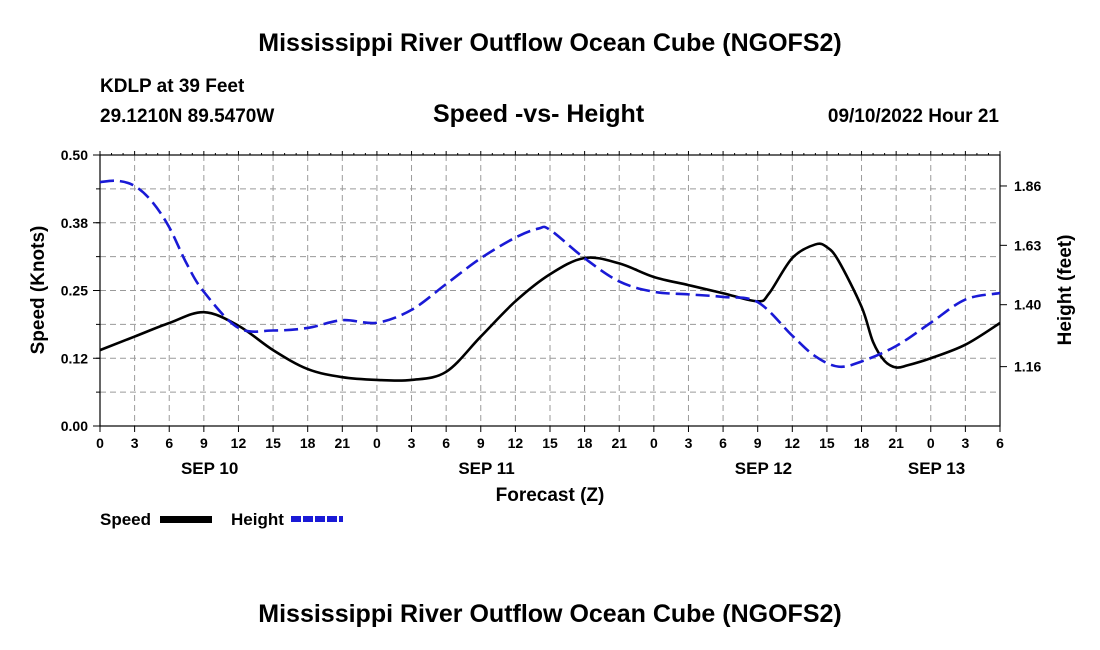  I want to click on y-tick-label-left: 0.00, so click(74, 426).